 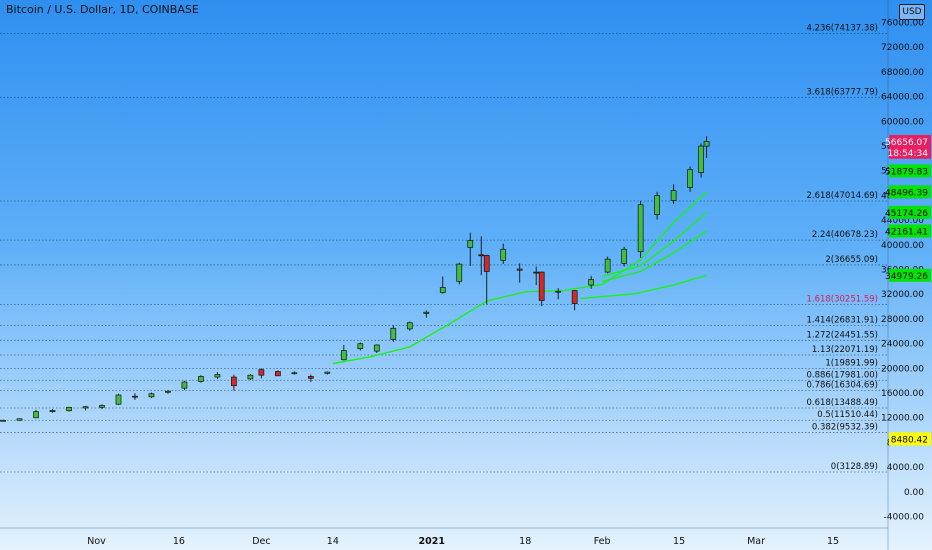 What do you see at coordinates (654, 256) in the screenshot?
I see `ma-slow-line` at bounding box center [654, 256].